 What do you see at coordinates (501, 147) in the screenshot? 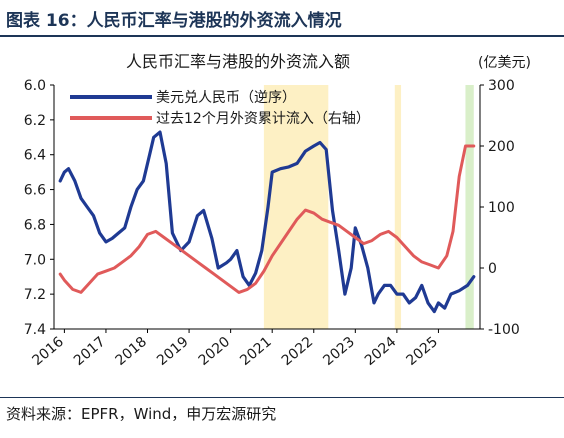
I see `right-tick-label: 200` at bounding box center [501, 147].